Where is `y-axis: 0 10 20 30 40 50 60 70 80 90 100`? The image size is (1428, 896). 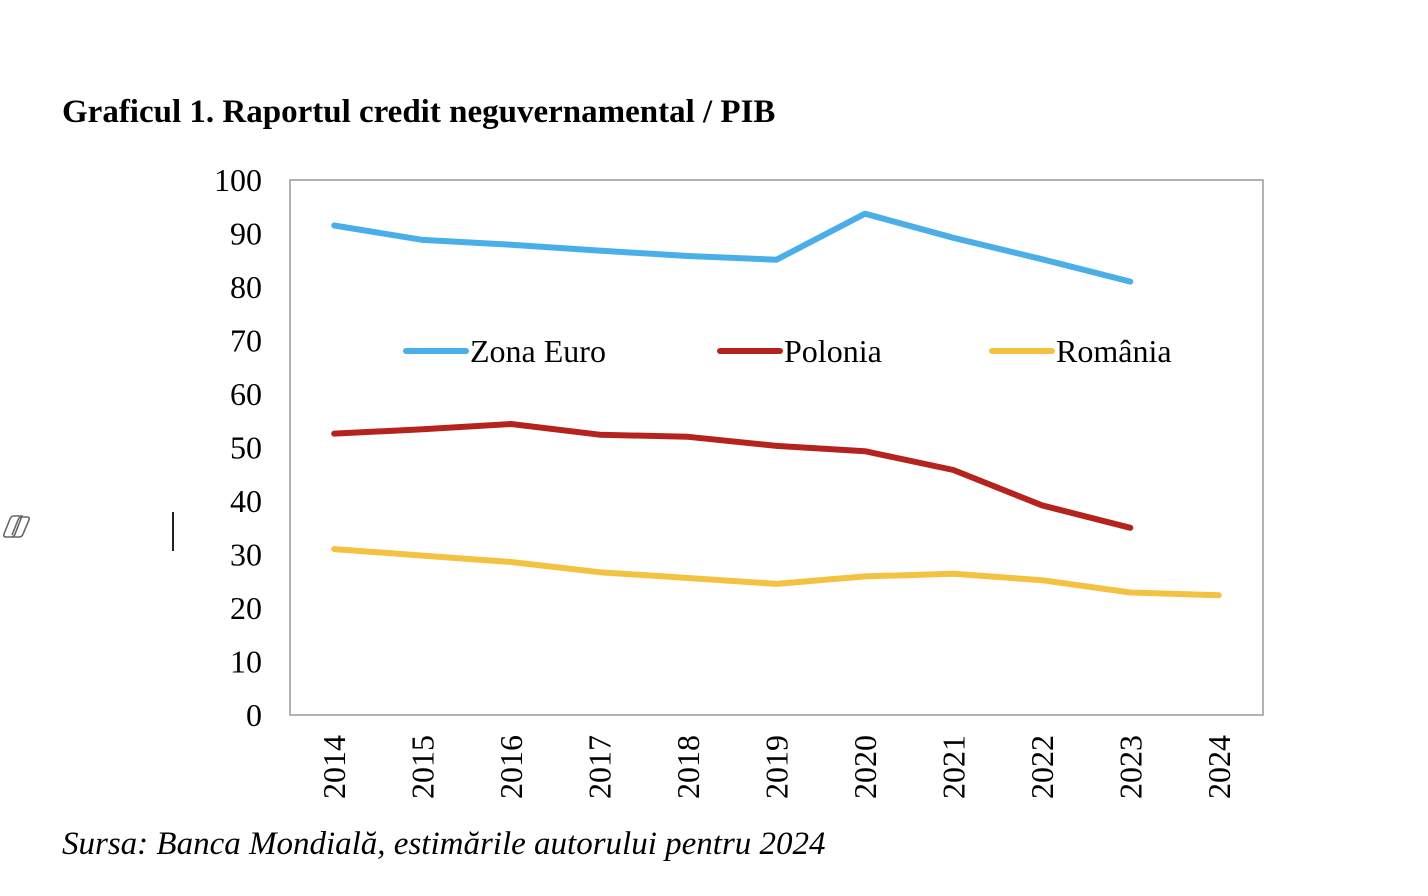
y-axis: 0 10 20 30 40 50 60 70 80 90 100 is located at coordinates (238, 447).